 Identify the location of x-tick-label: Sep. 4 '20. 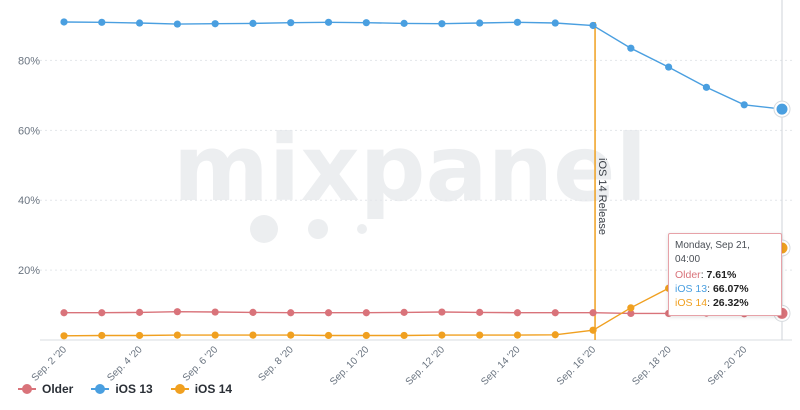
(125, 364).